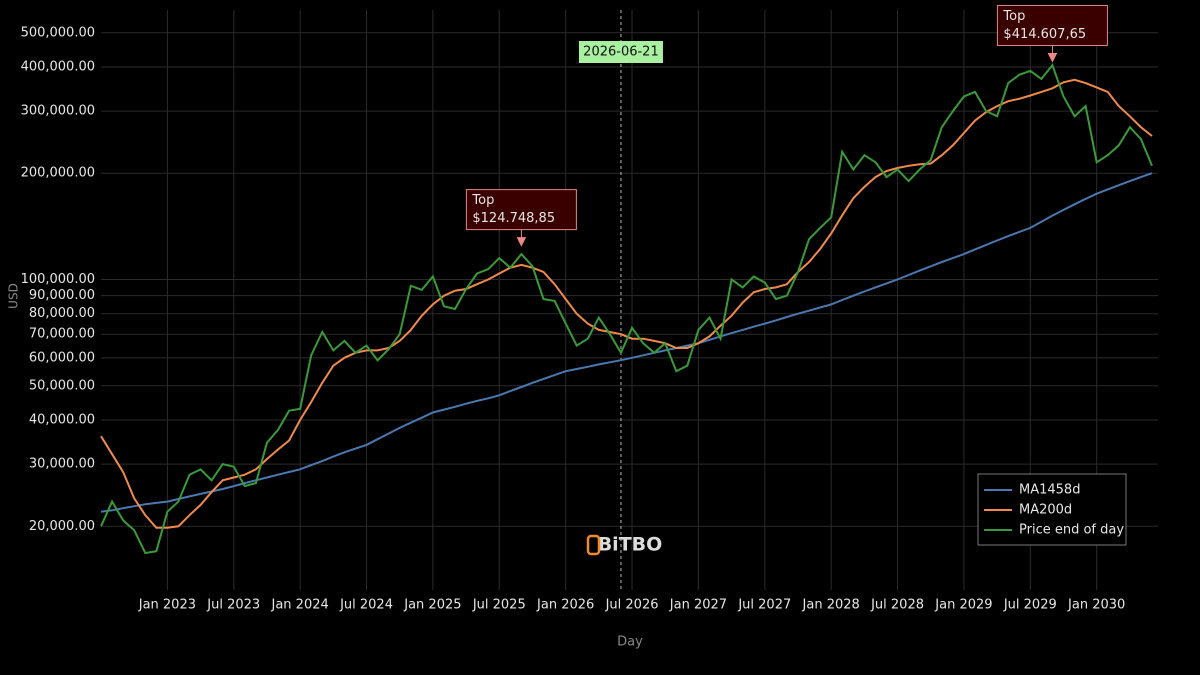 Image resolution: width=1200 pixels, height=675 pixels. I want to click on y-tick-label: 80,000.00, so click(62, 313).